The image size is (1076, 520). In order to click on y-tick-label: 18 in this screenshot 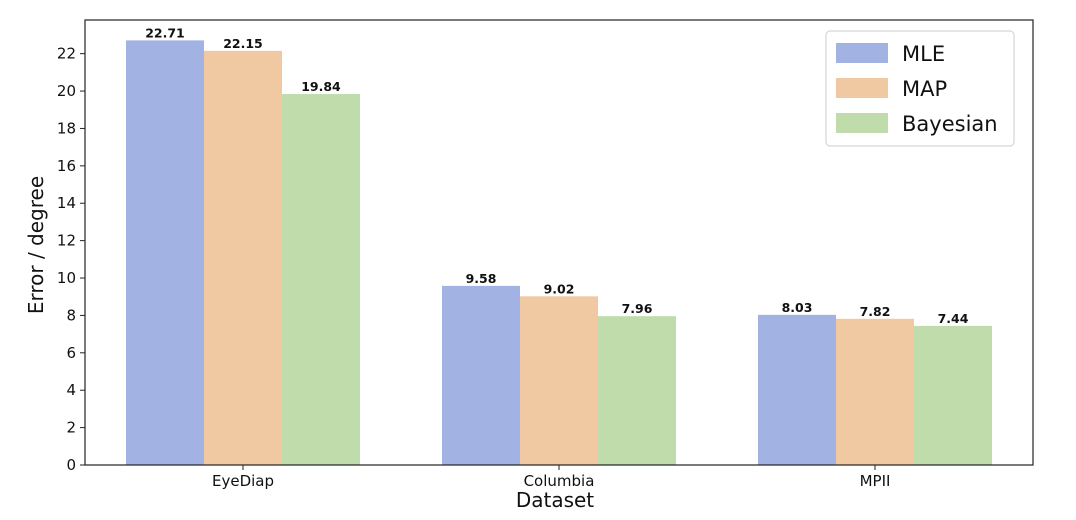, I will do `click(66, 128)`.